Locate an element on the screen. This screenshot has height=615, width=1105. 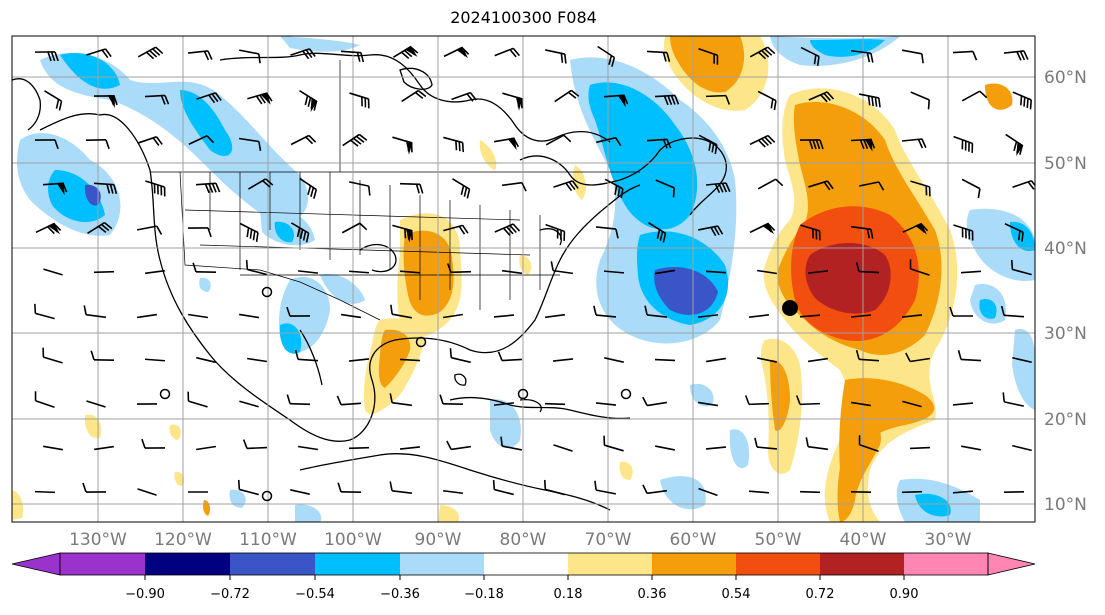
map-title: 2024100300 F084 is located at coordinates (523, 17).